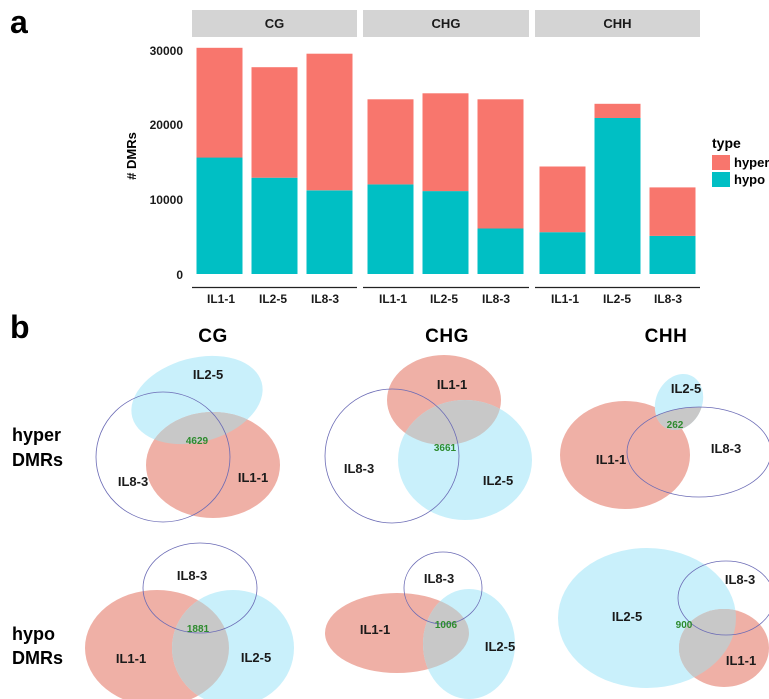 Image resolution: width=769 pixels, height=699 pixels. I want to click on facet-title-chh: CHH, so click(617, 23).